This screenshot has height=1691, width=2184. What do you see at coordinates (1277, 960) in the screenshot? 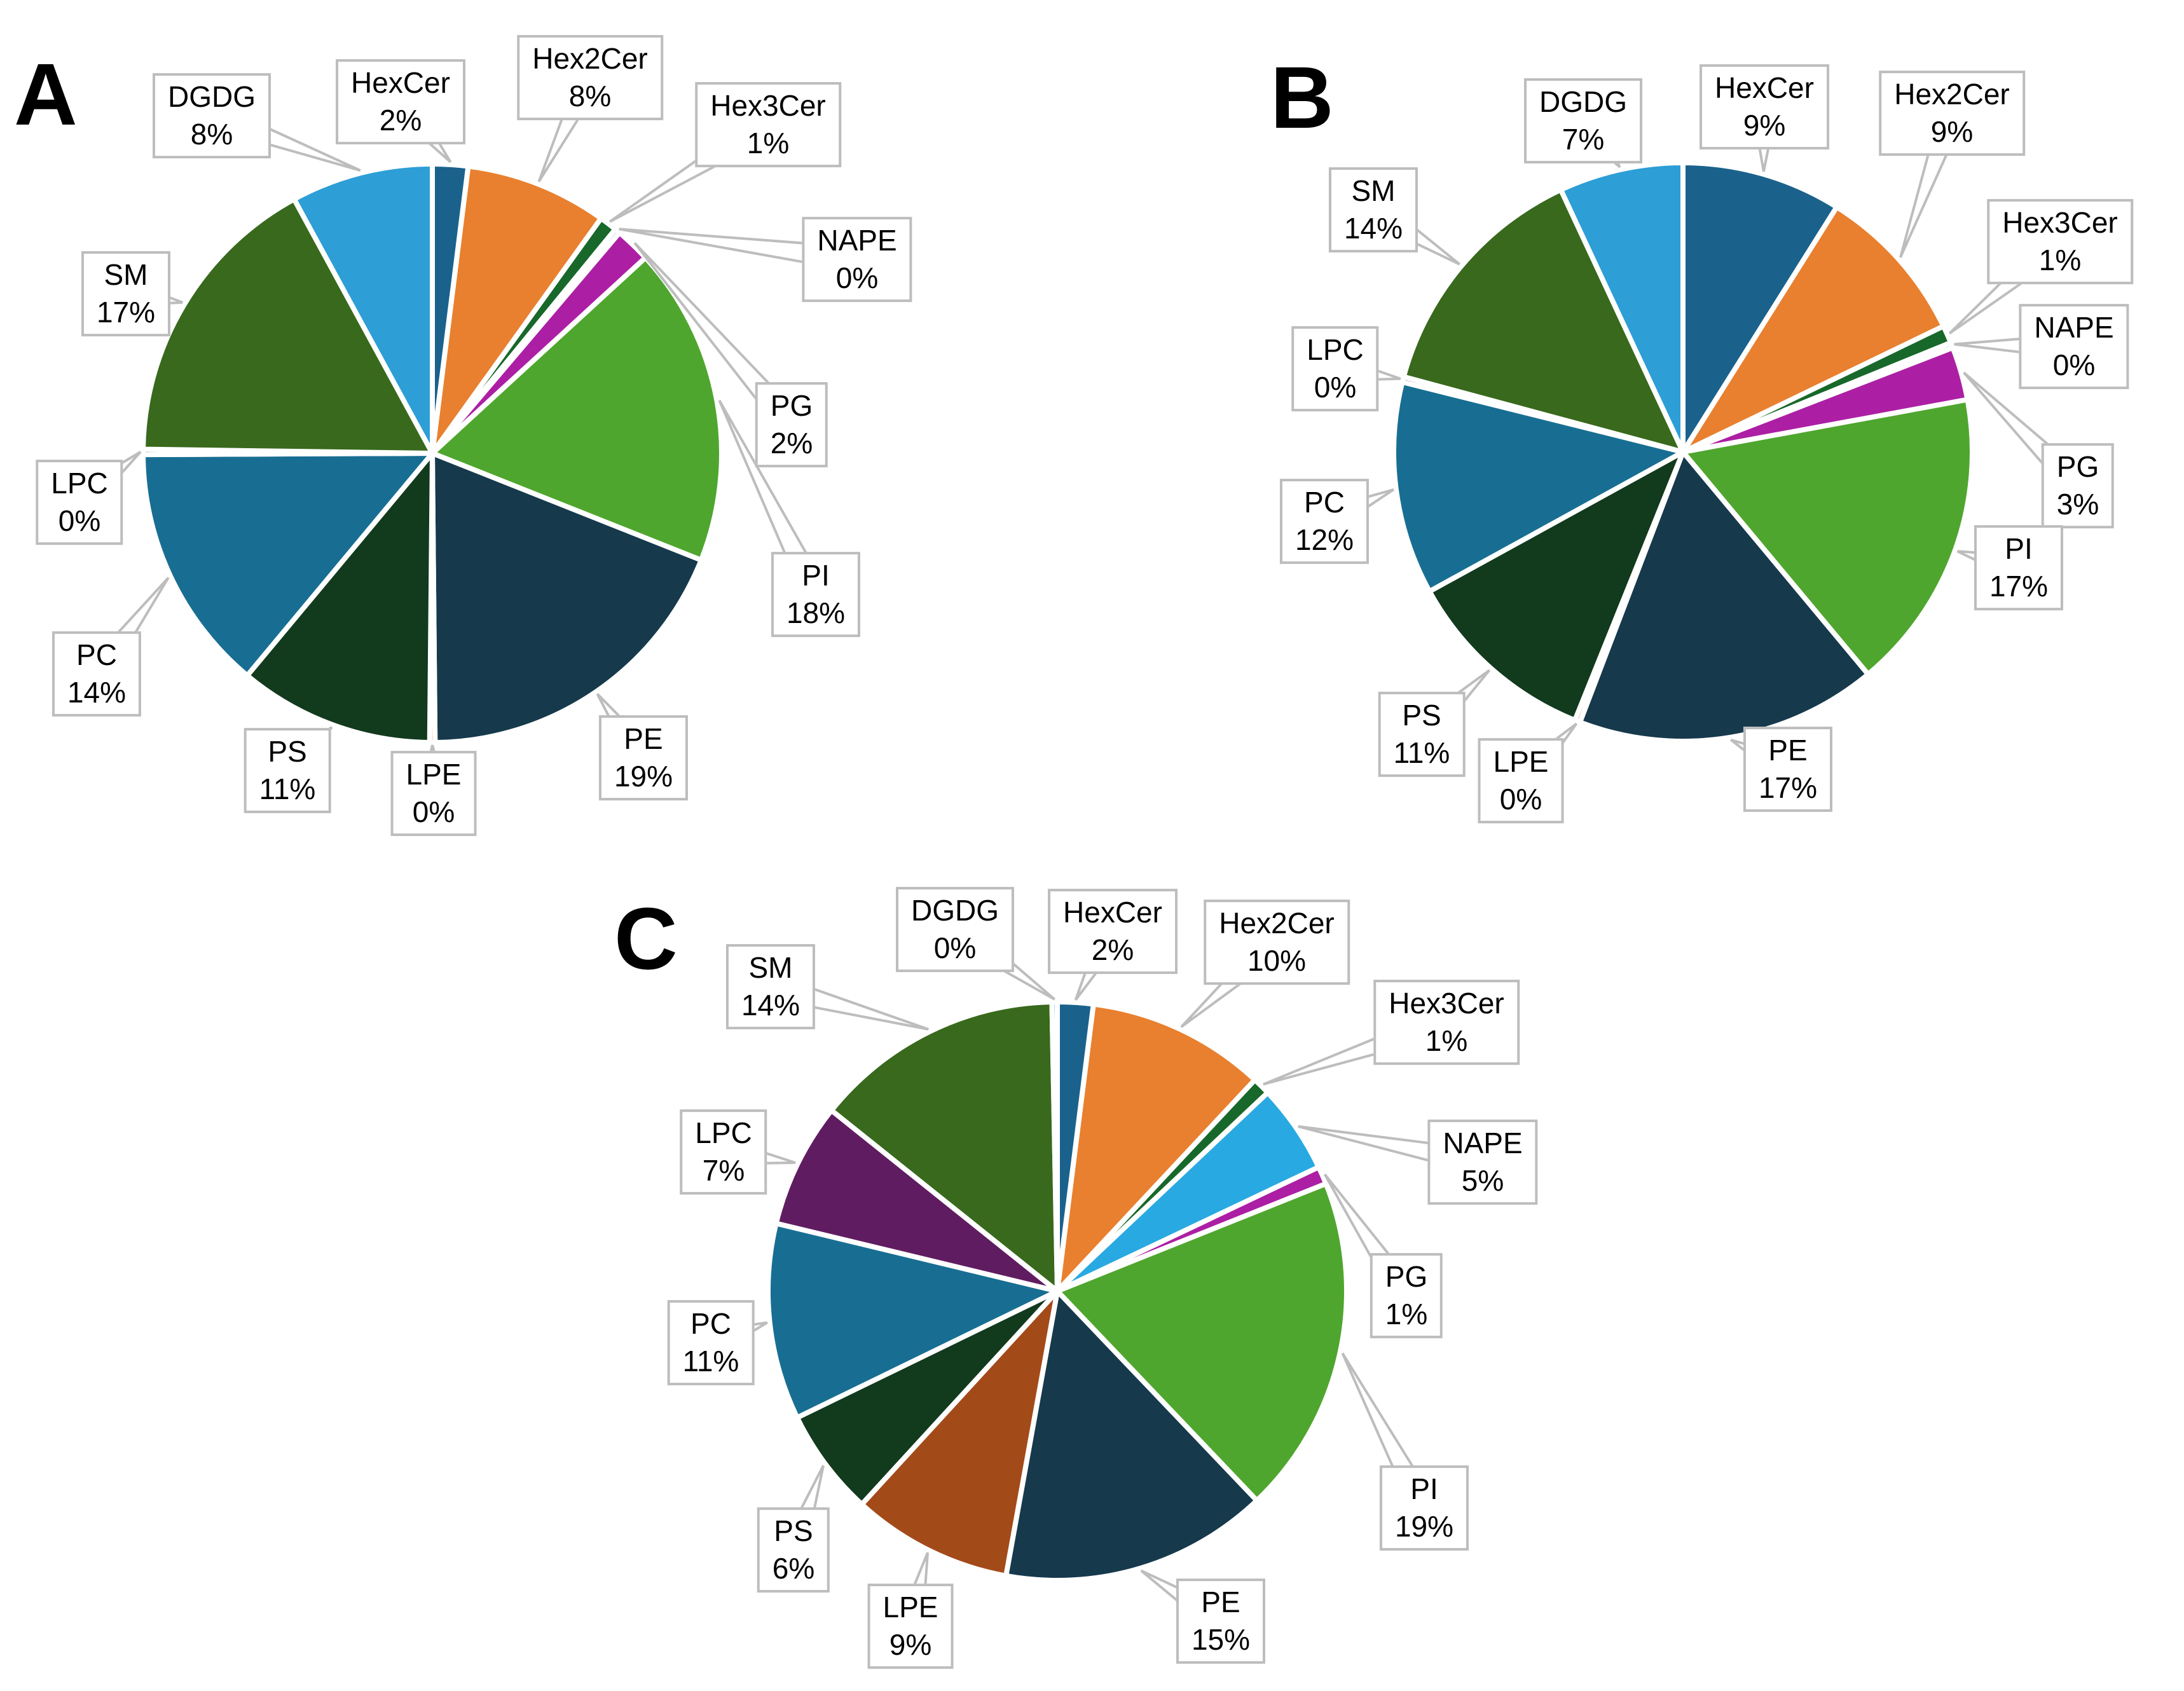
I see `slice-percent: 10%` at bounding box center [1277, 960].